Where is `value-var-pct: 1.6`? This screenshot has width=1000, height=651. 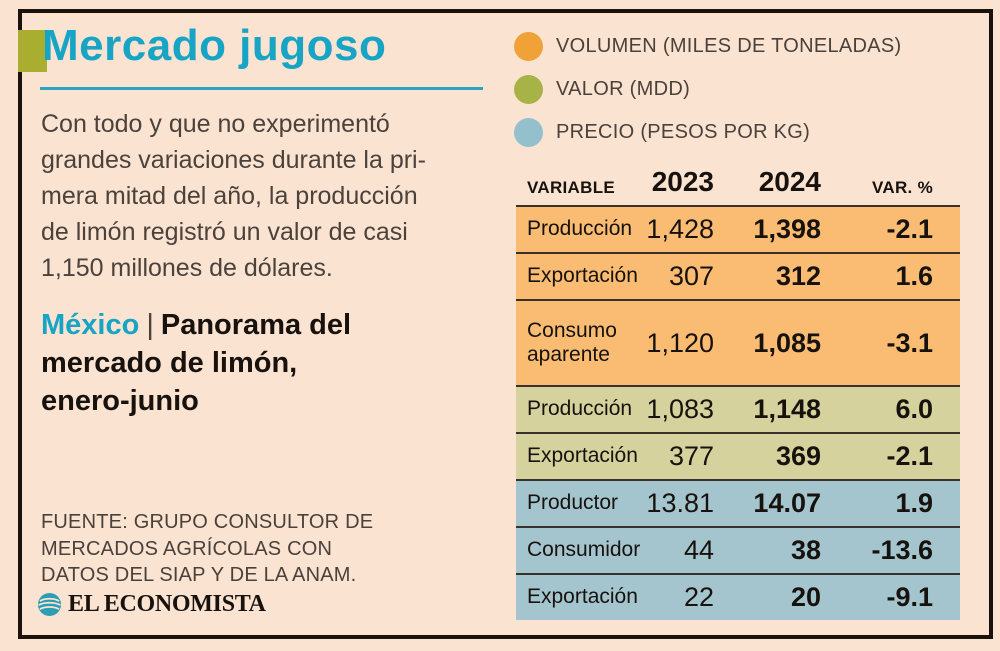 value-var-pct: 1.6 is located at coordinates (914, 276).